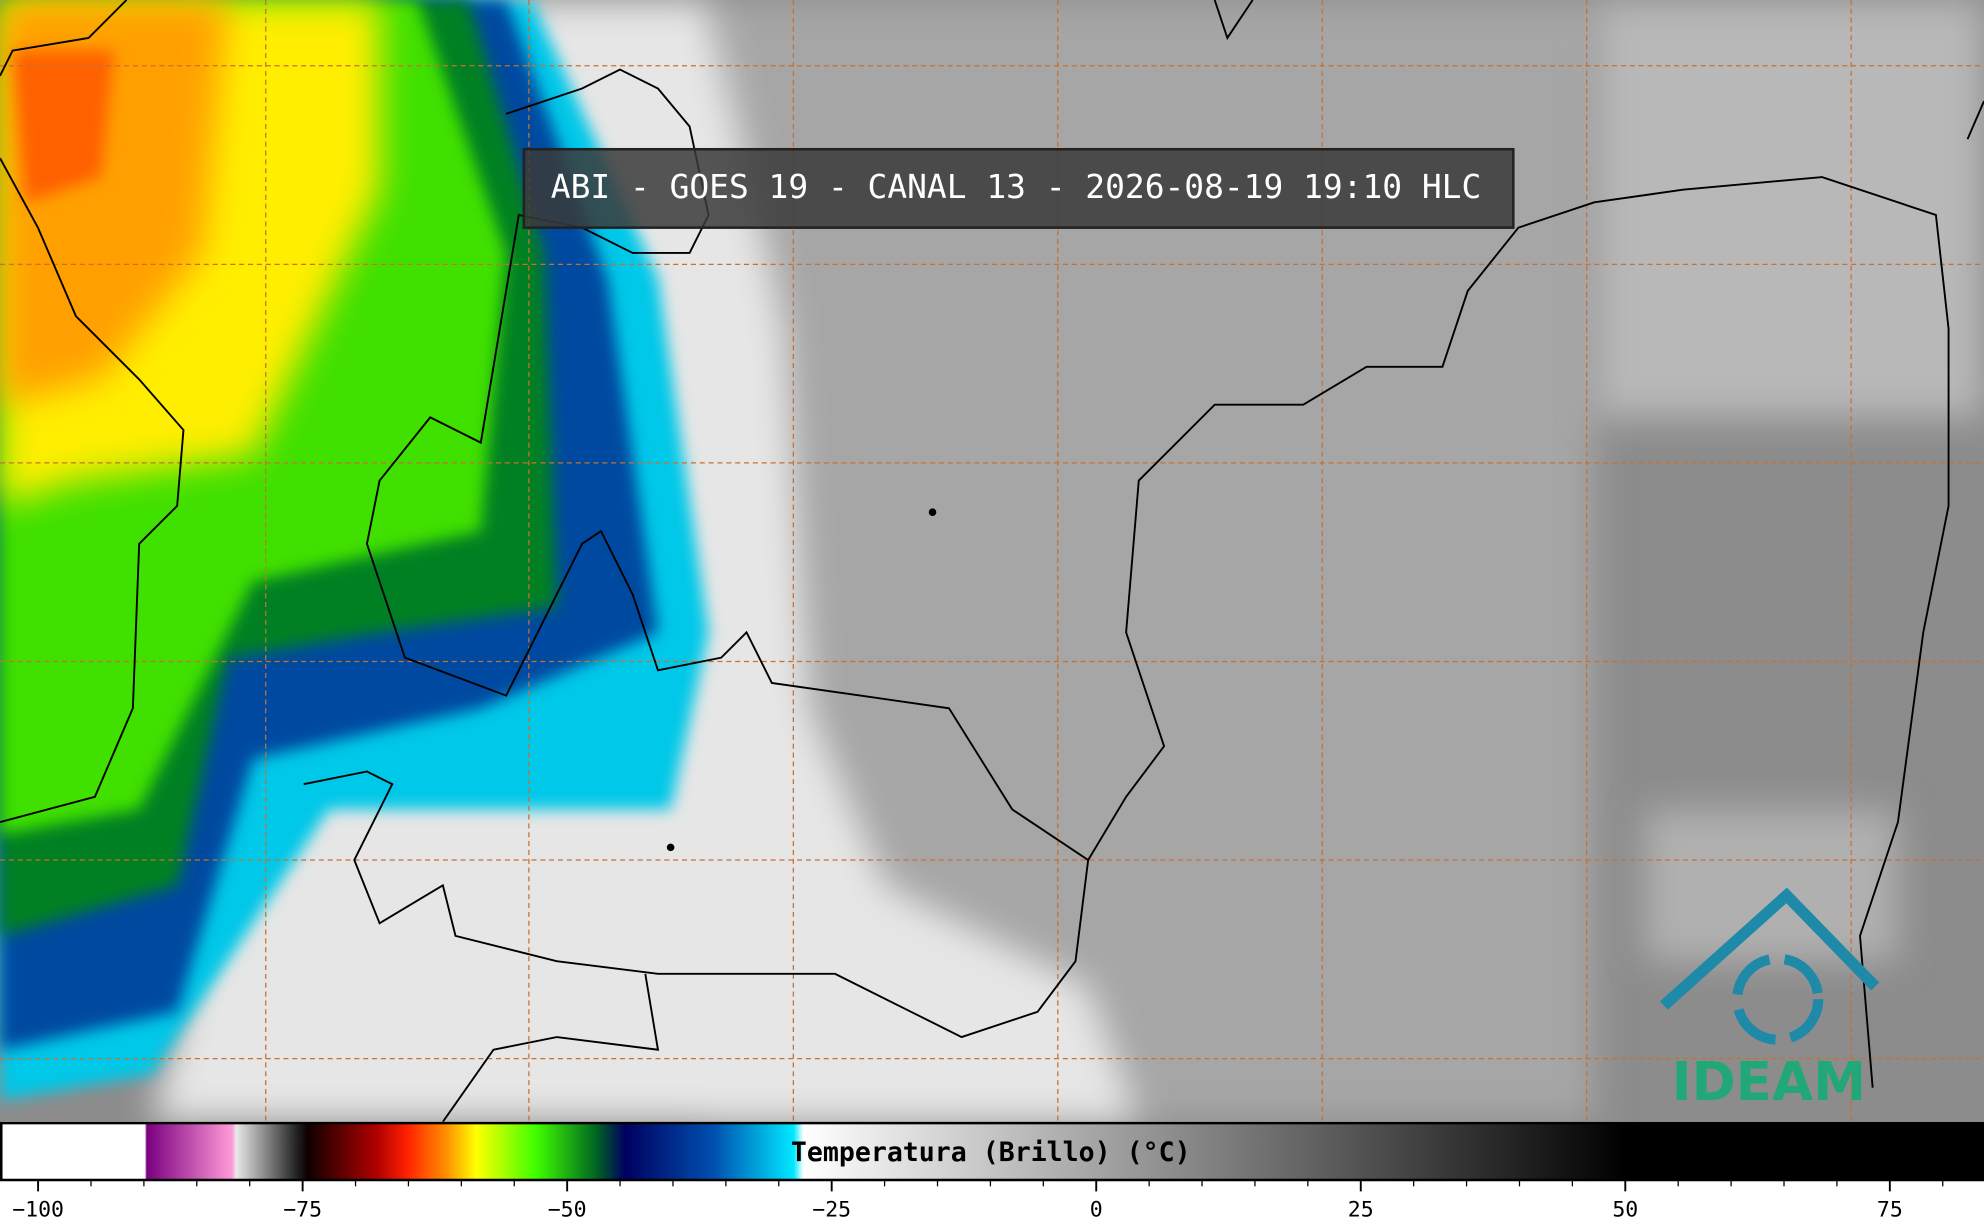 The width and height of the screenshot is (1984, 1223). I want to click on colorbar, so click(992, 1151).